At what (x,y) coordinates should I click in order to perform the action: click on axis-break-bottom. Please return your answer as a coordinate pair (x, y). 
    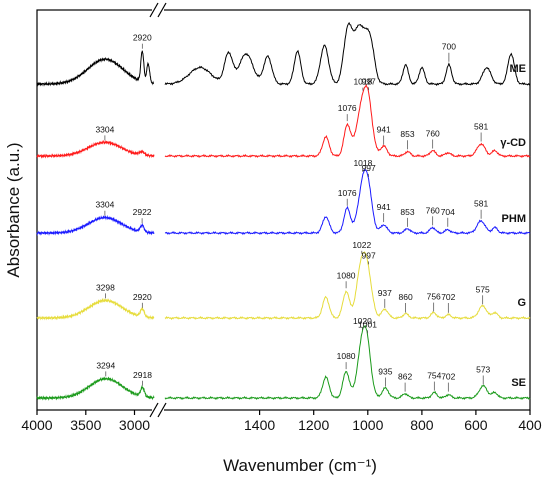
    Looking at the image, I should click on (158, 410).